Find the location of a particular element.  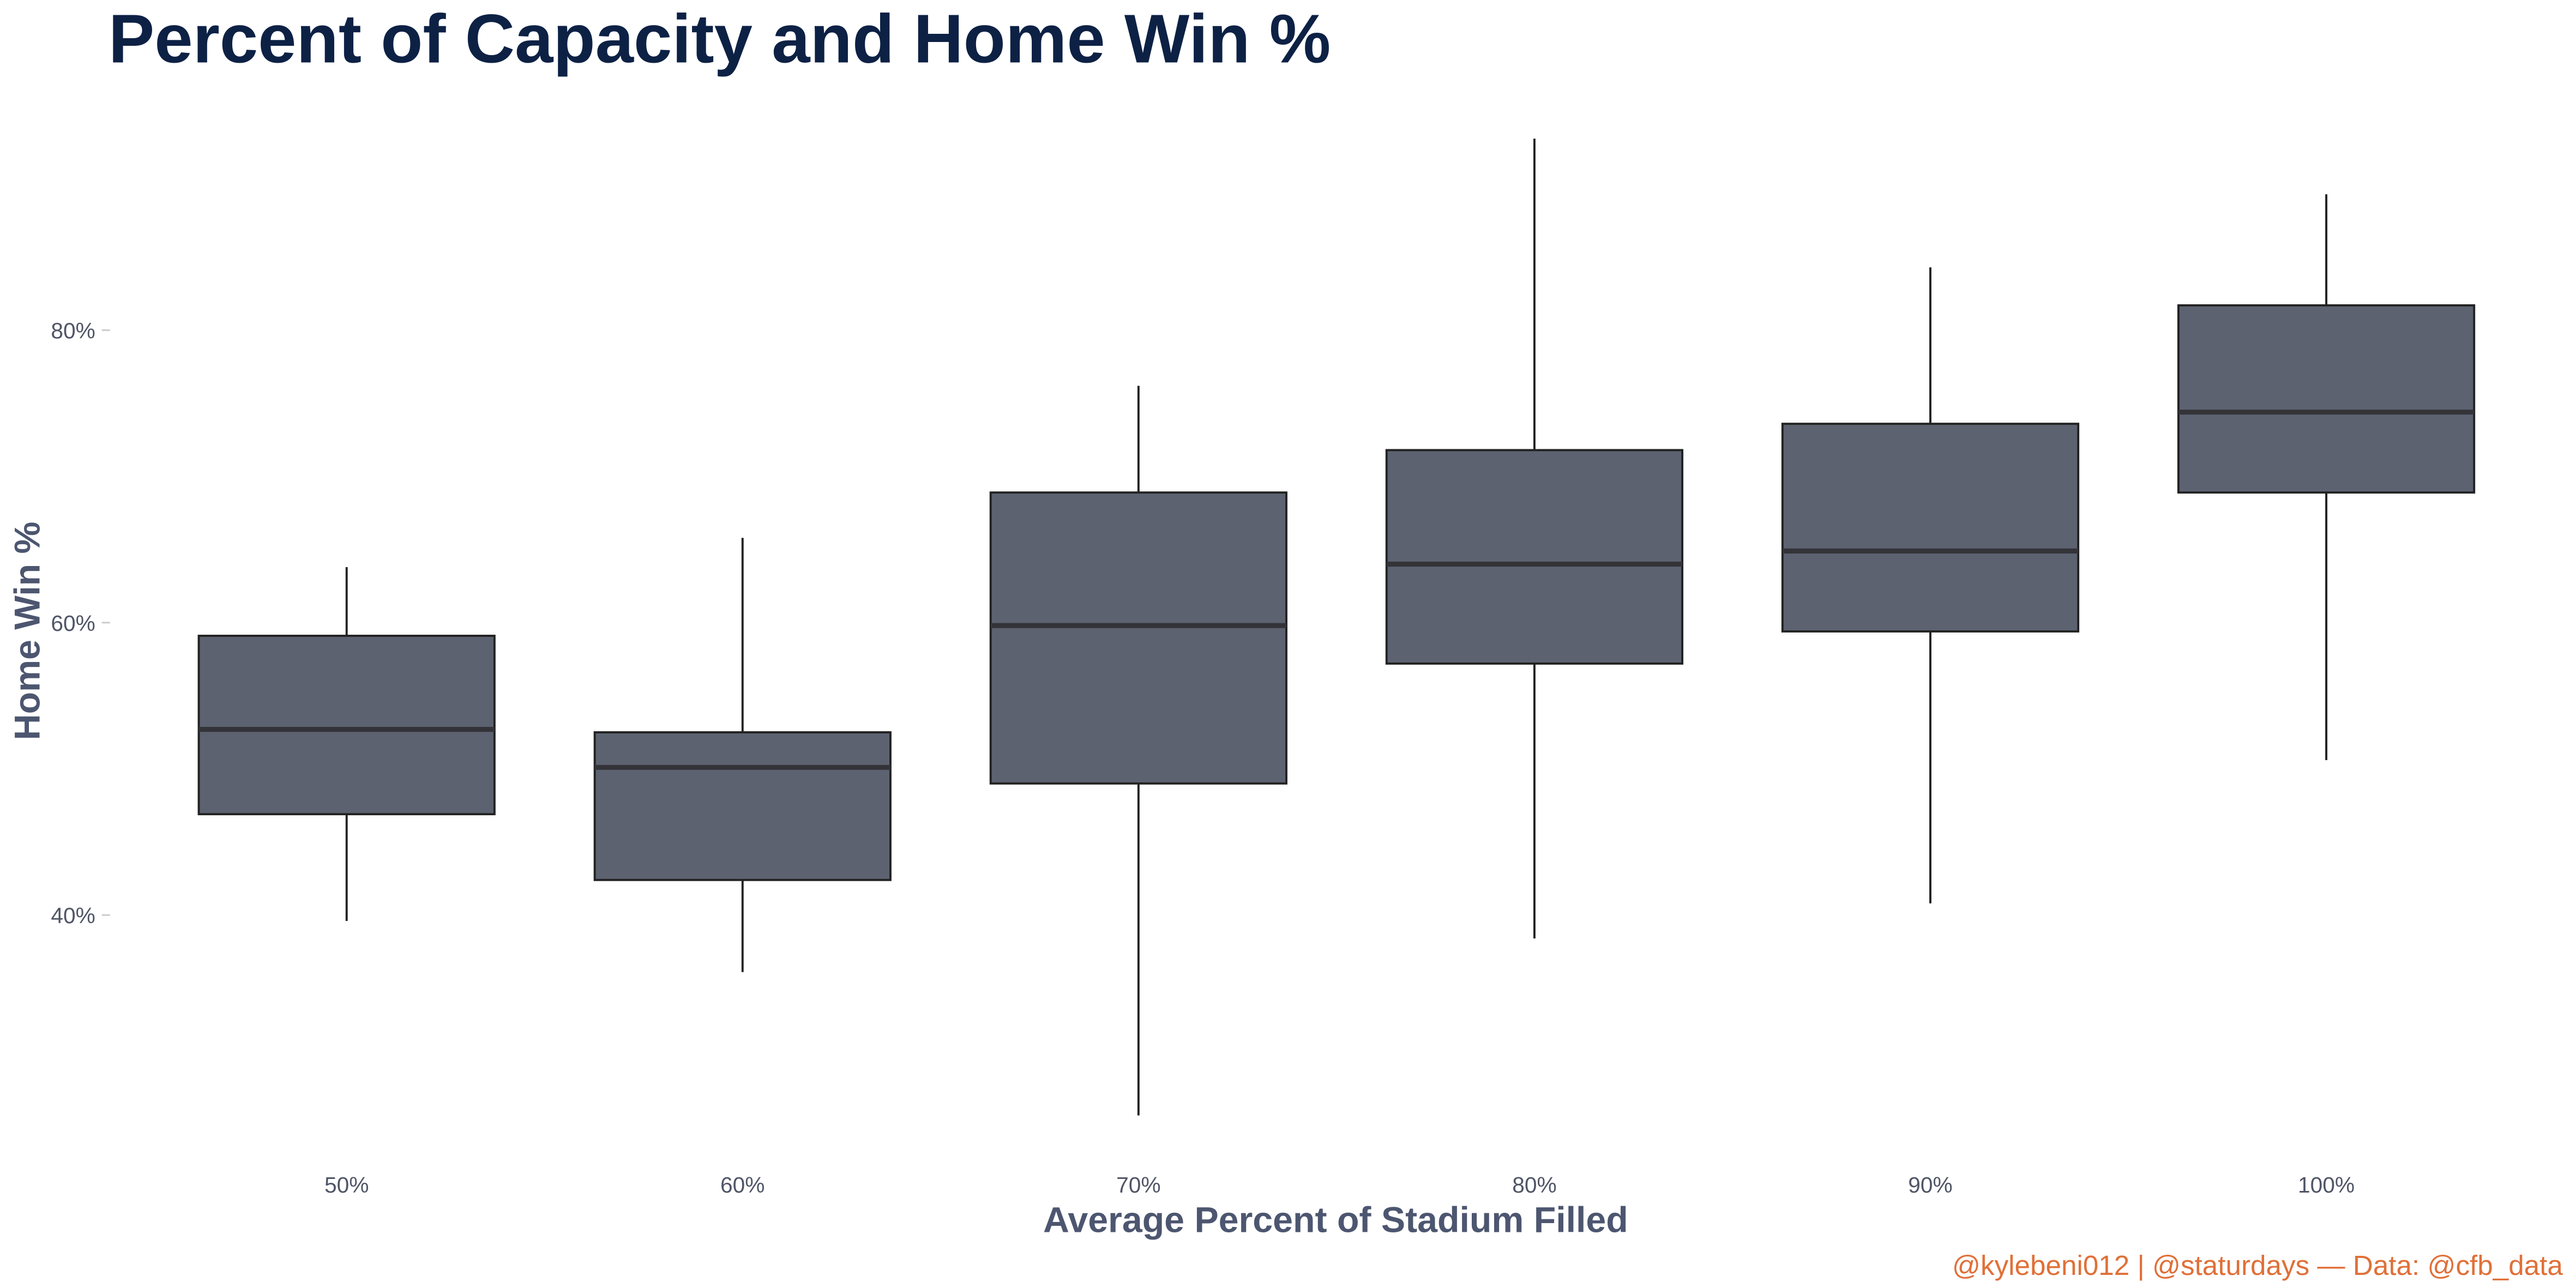

box-80% is located at coordinates (1534, 539).